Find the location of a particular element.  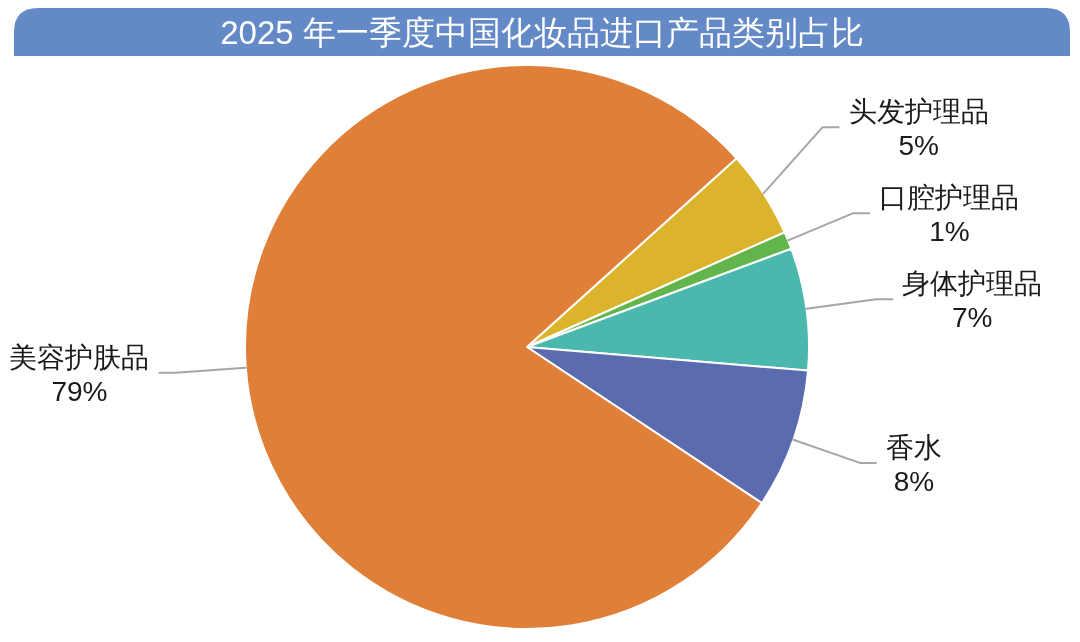

data-label: 8% is located at coordinates (914, 481).